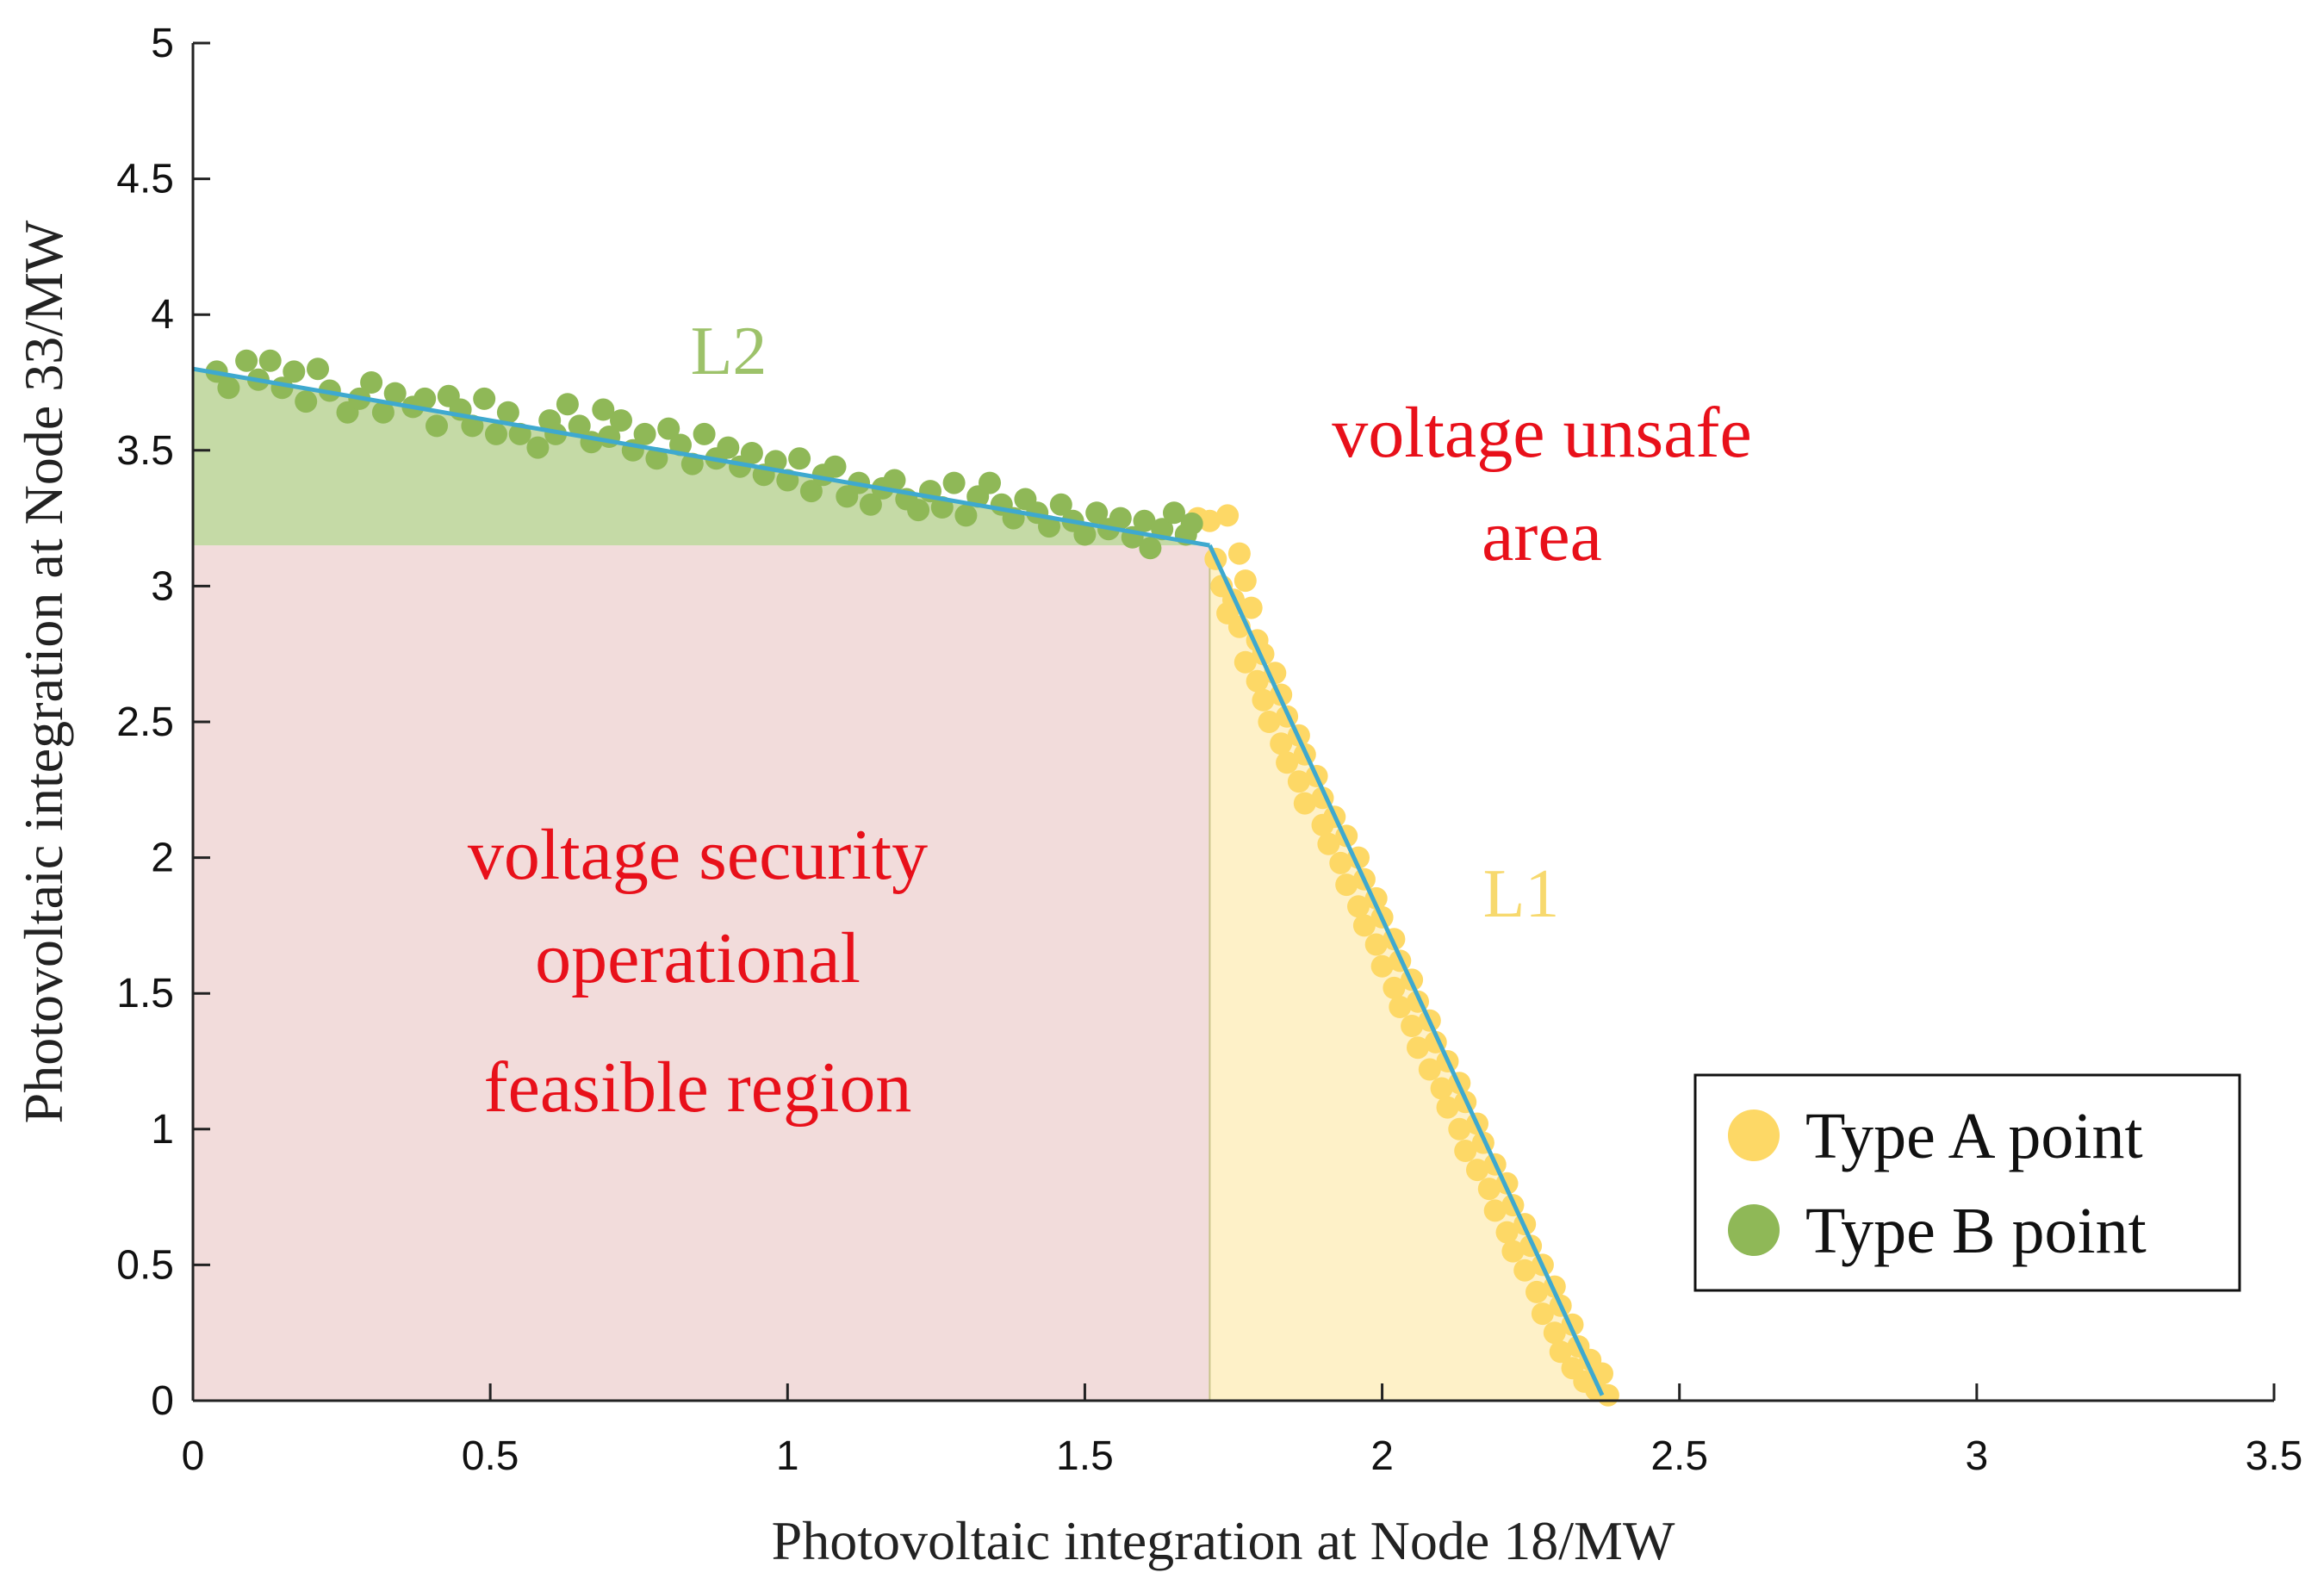 The height and width of the screenshot is (1585, 2324). What do you see at coordinates (162, 315) in the screenshot?
I see `y-tick-label: 4` at bounding box center [162, 315].